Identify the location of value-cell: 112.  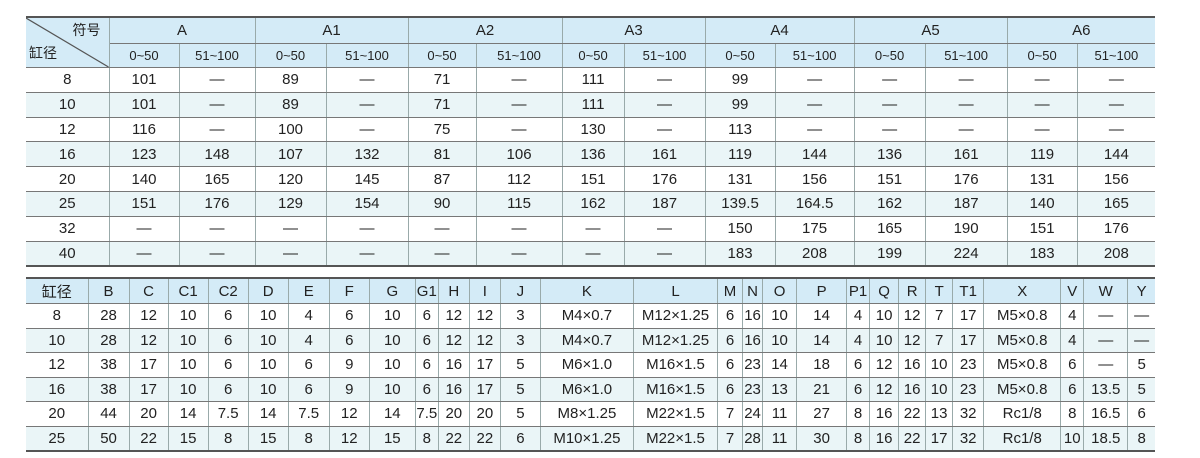
(519, 179).